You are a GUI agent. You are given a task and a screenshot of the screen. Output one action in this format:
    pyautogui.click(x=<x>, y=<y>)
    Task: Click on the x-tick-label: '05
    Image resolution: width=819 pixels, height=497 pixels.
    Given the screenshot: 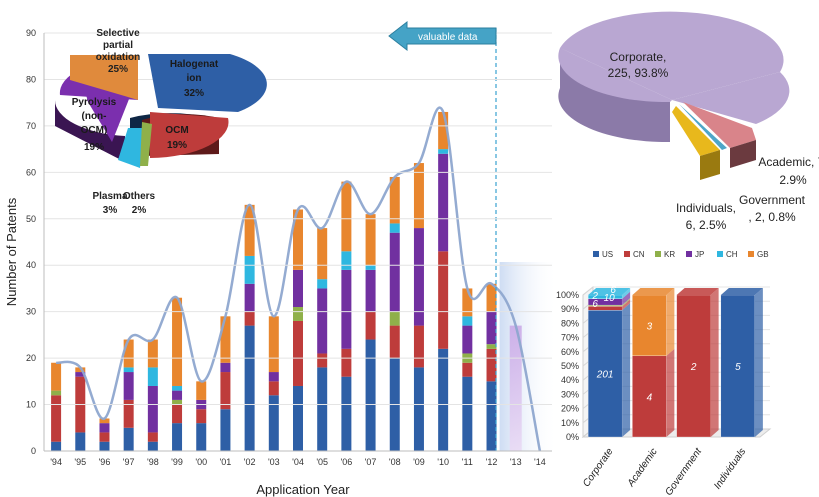 What is the action you would take?
    pyautogui.click(x=322, y=462)
    